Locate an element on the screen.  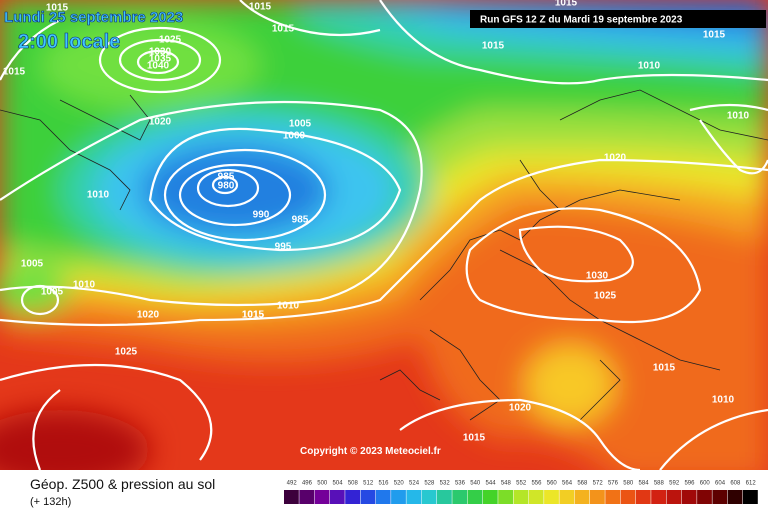
scale-label: 520 is located at coordinates (399, 484).